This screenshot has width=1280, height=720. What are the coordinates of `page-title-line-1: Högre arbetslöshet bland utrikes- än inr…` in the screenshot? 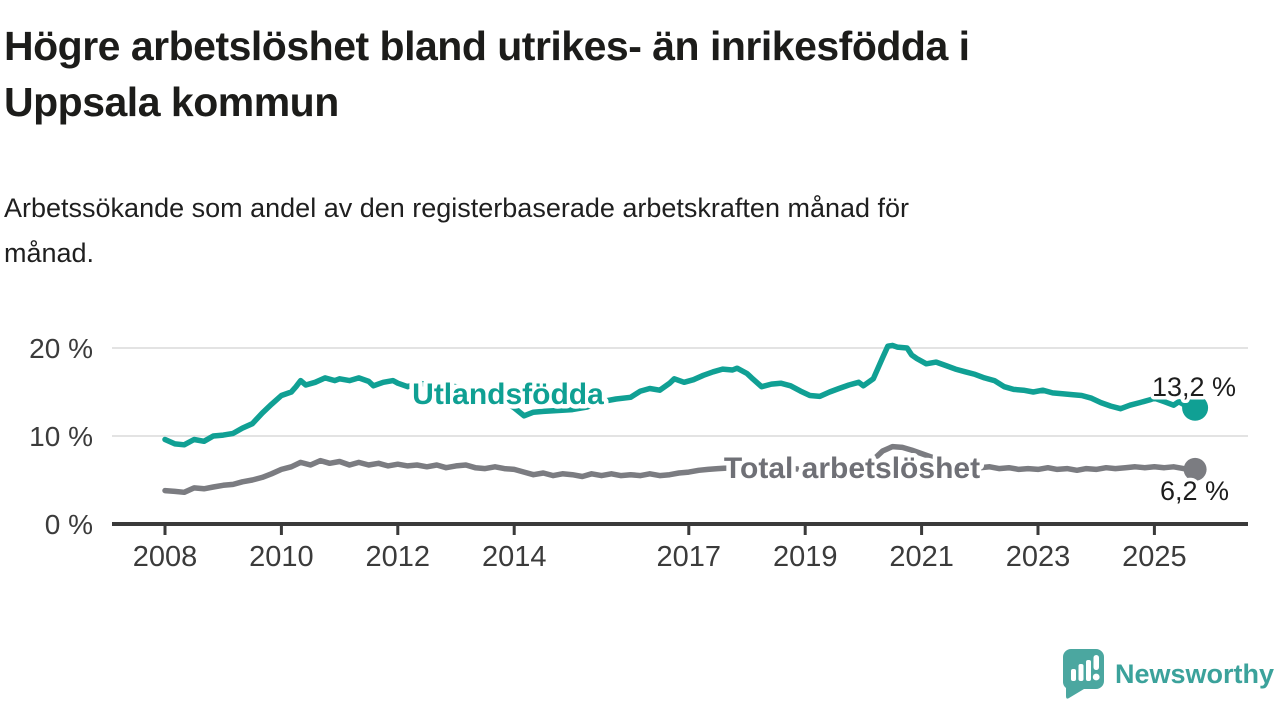 It's located at (487, 46).